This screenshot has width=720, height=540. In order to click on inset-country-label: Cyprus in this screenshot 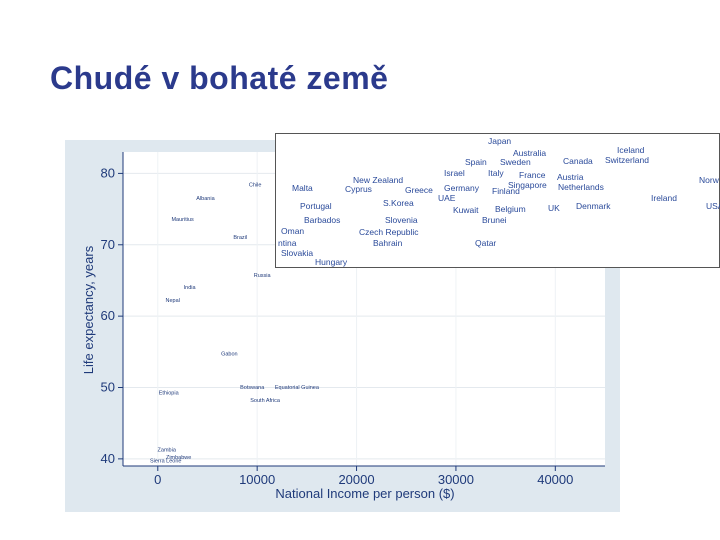, I will do `click(358, 189)`.